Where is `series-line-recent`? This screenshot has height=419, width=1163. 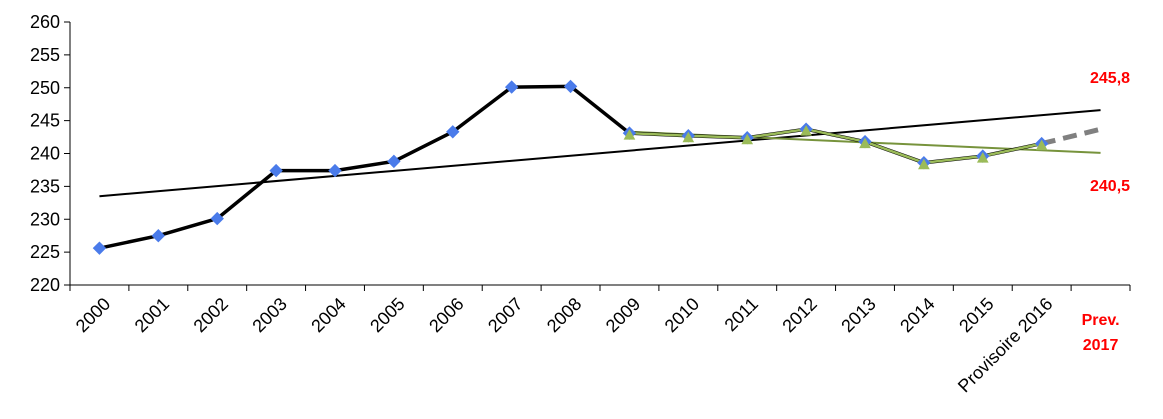 series-line-recent is located at coordinates (835, 145).